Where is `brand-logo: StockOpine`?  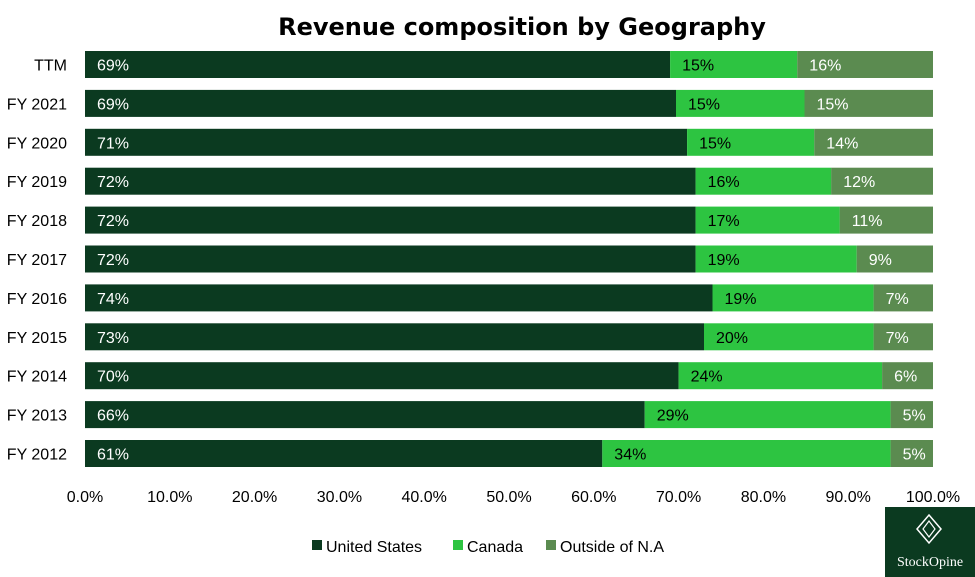 brand-logo: StockOpine is located at coordinates (930, 542).